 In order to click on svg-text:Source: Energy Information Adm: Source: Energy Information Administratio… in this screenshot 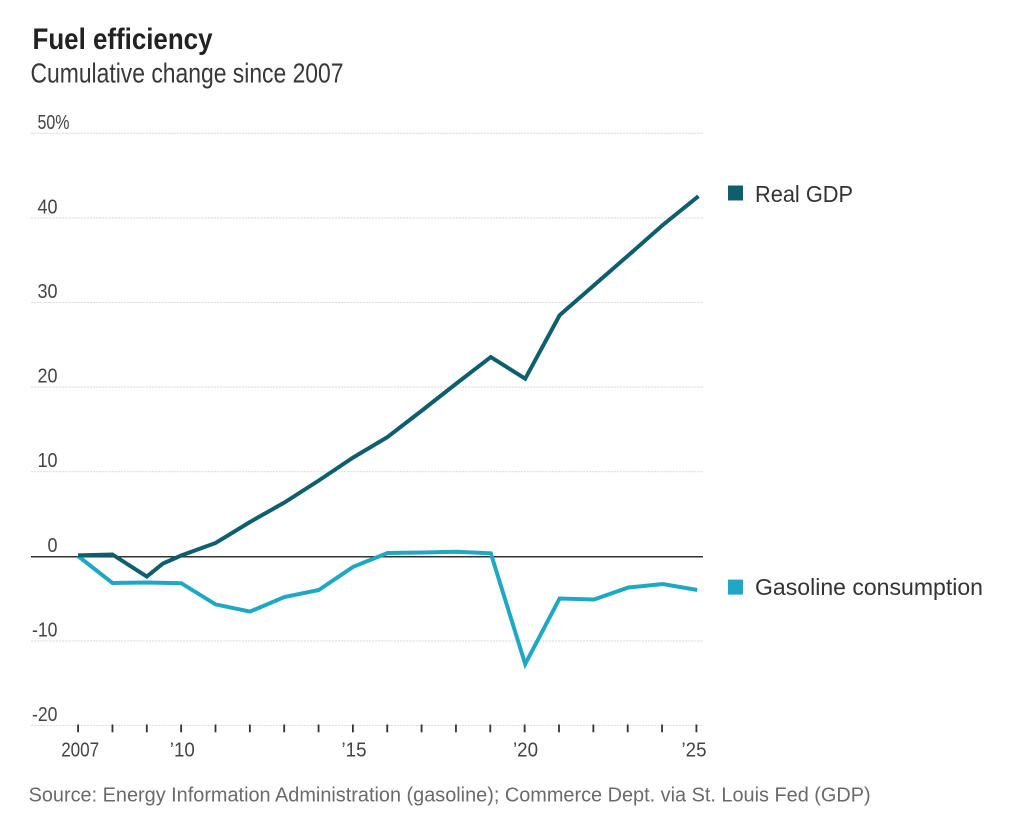, I will do `click(450, 795)`.